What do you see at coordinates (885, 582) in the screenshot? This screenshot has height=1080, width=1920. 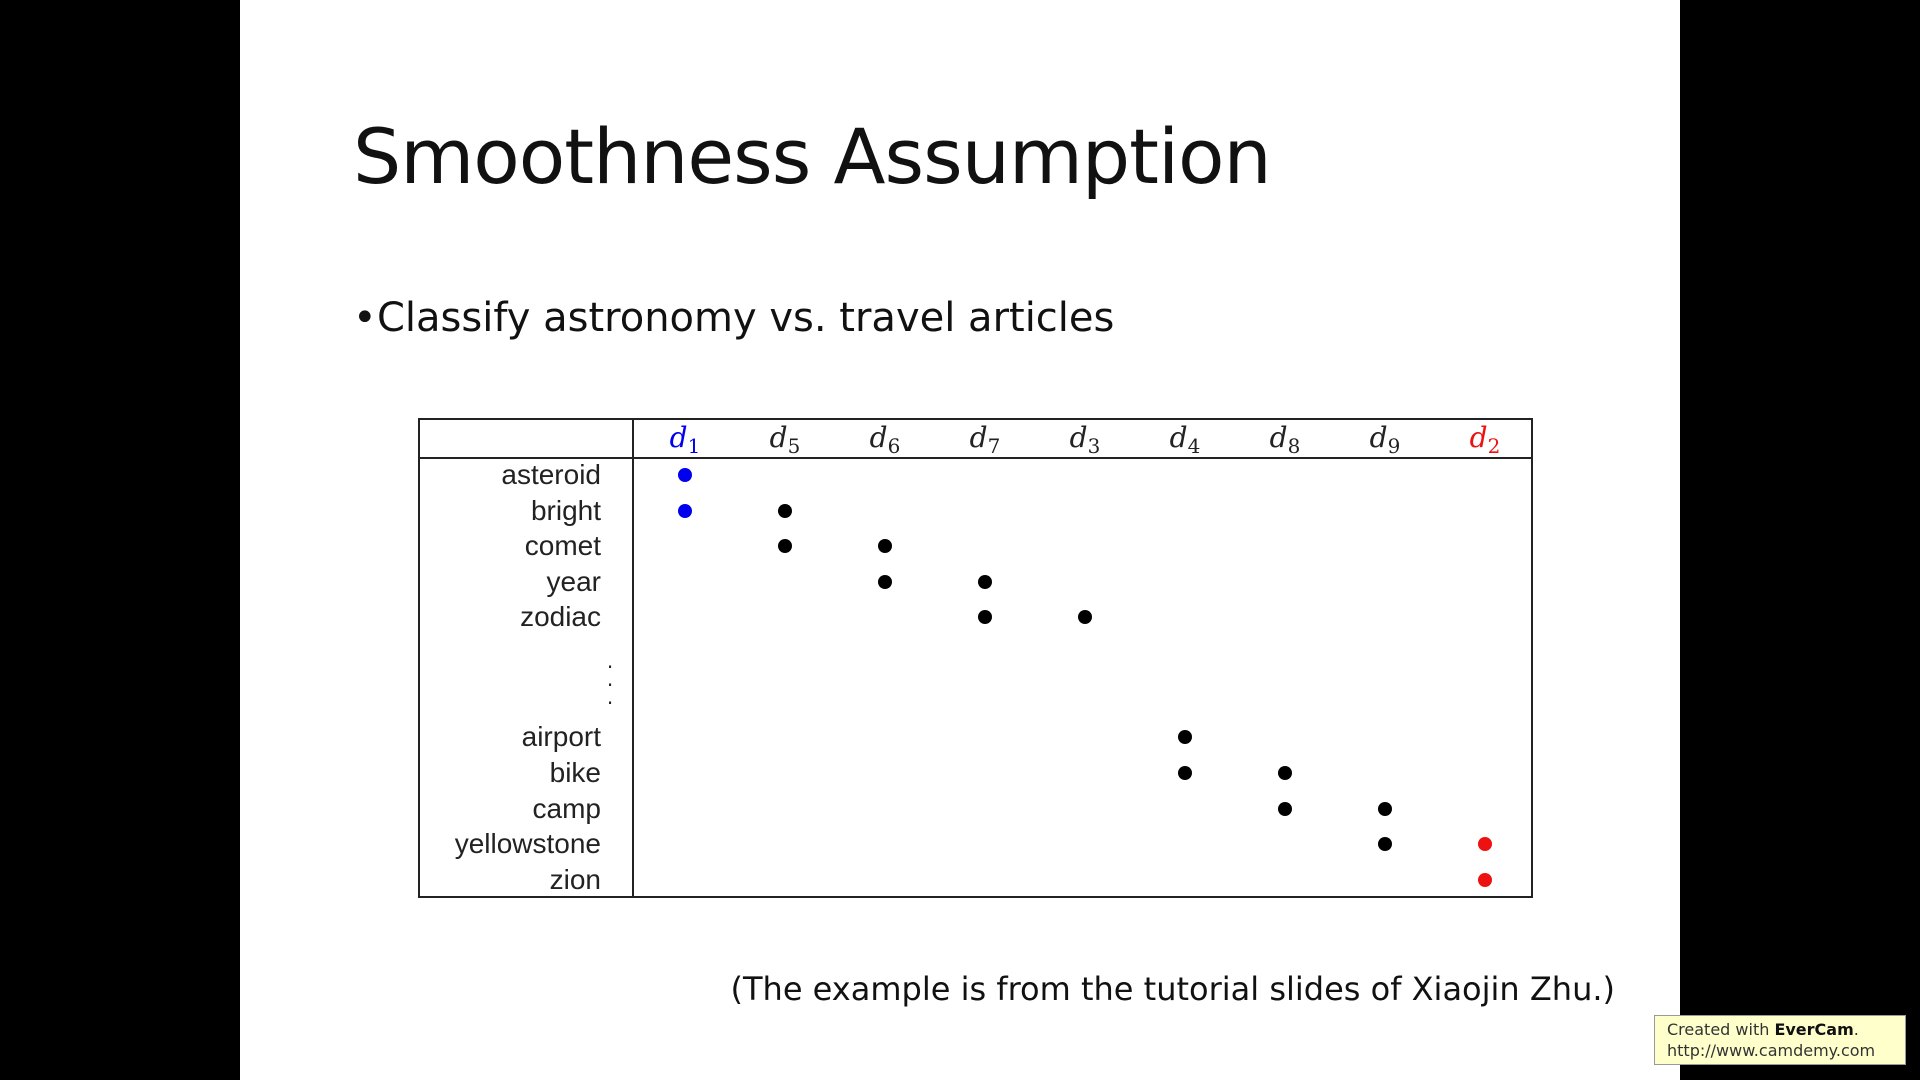 I see `occurrence-dot-year-d6` at bounding box center [885, 582].